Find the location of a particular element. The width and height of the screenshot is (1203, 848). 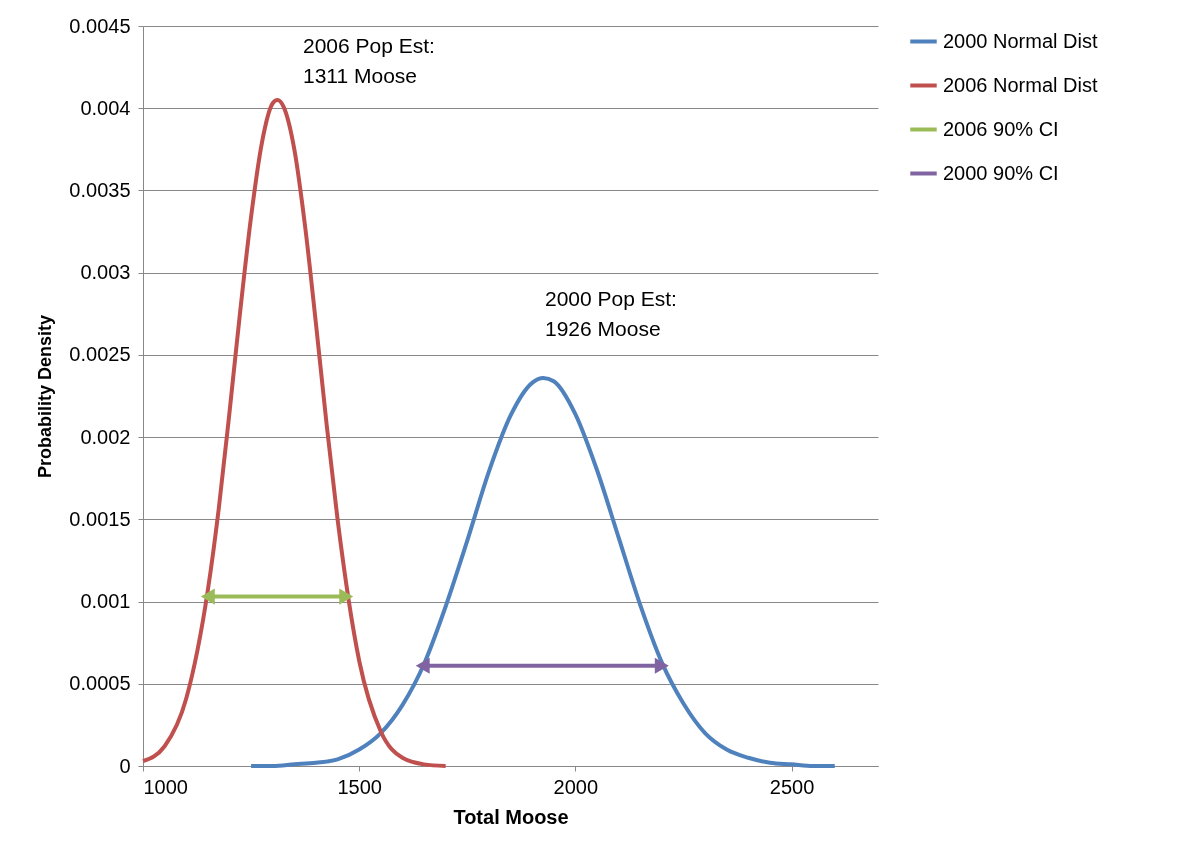

legend-label: 2006 90% CI is located at coordinates (1001, 128).